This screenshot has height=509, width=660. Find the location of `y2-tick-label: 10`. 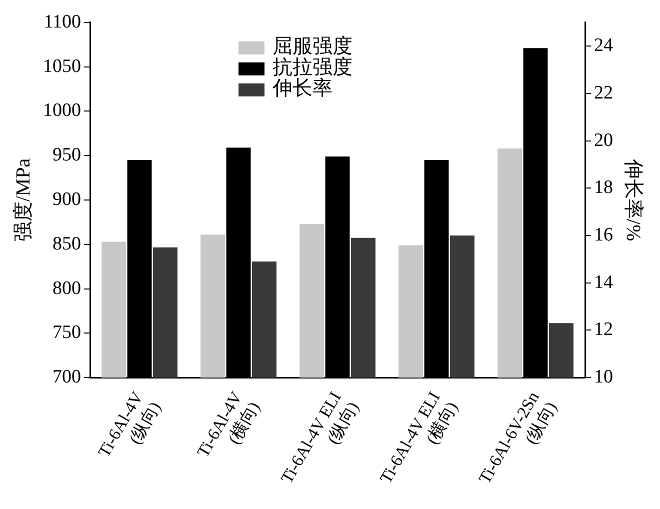

y2-tick-label: 10 is located at coordinates (603, 377).